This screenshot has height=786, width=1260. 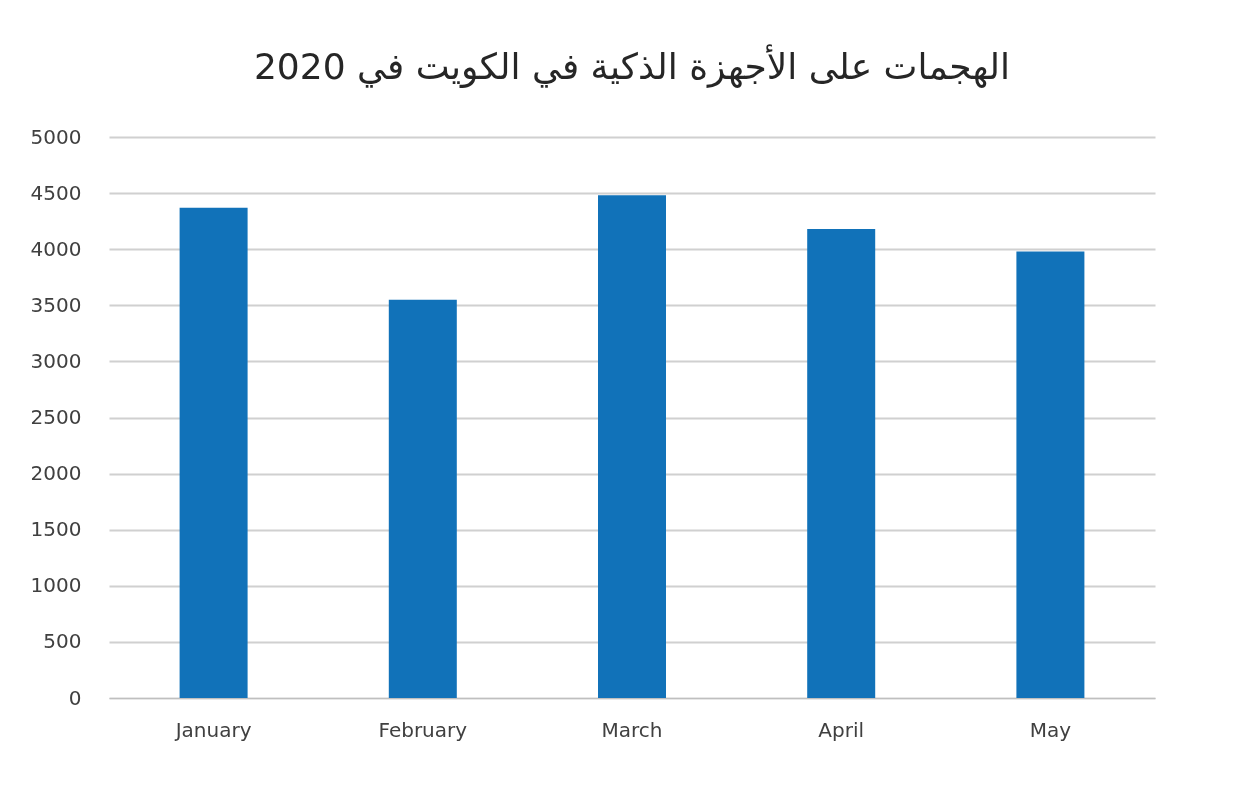 What do you see at coordinates (62, 641) in the screenshot?
I see `y-tick-label: 500` at bounding box center [62, 641].